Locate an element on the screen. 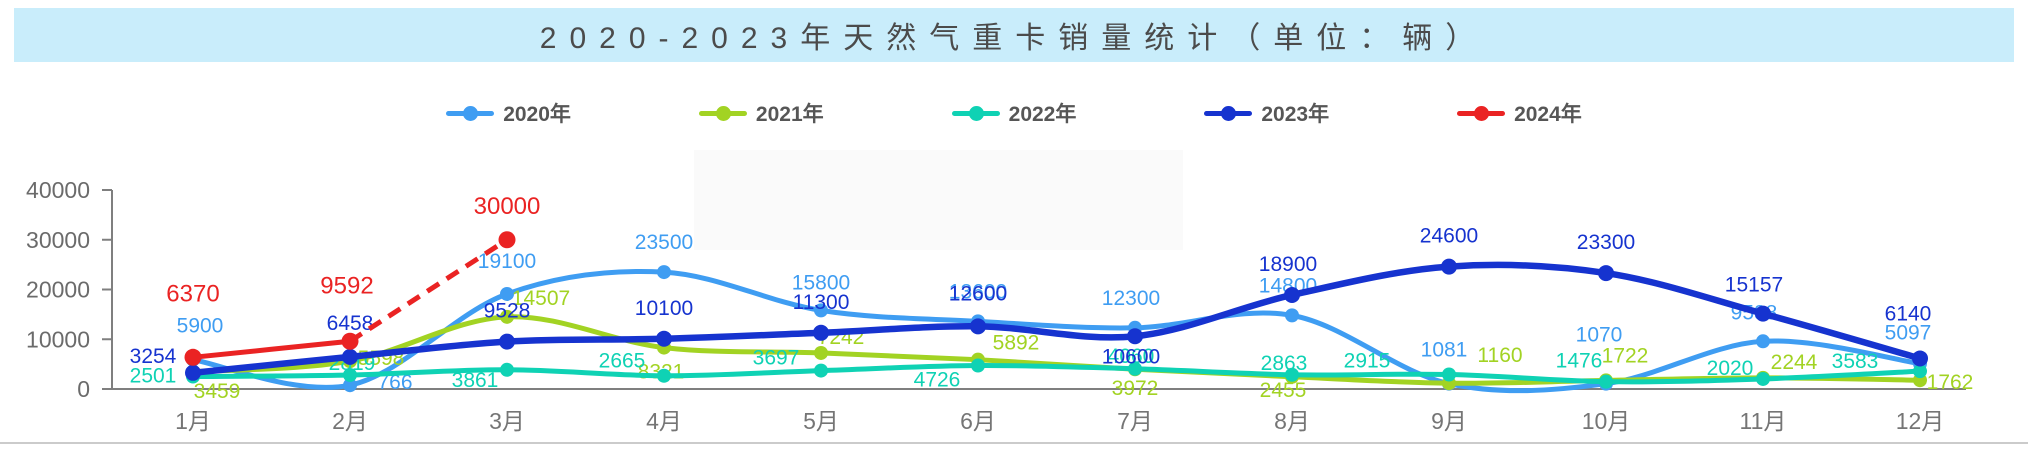  data-label-2023年: 11300 is located at coordinates (821, 302).